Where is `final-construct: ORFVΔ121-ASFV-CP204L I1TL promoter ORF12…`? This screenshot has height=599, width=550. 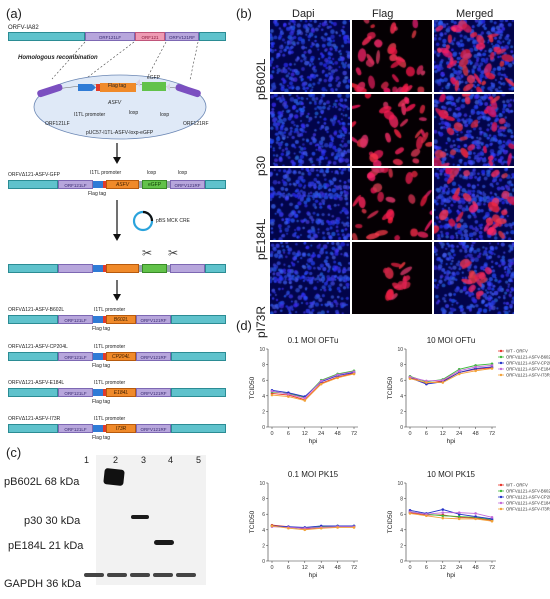 final-construct: ORFVΔ121-ASFV-CP204L I1TL promoter ORF12… is located at coordinates (123, 360).